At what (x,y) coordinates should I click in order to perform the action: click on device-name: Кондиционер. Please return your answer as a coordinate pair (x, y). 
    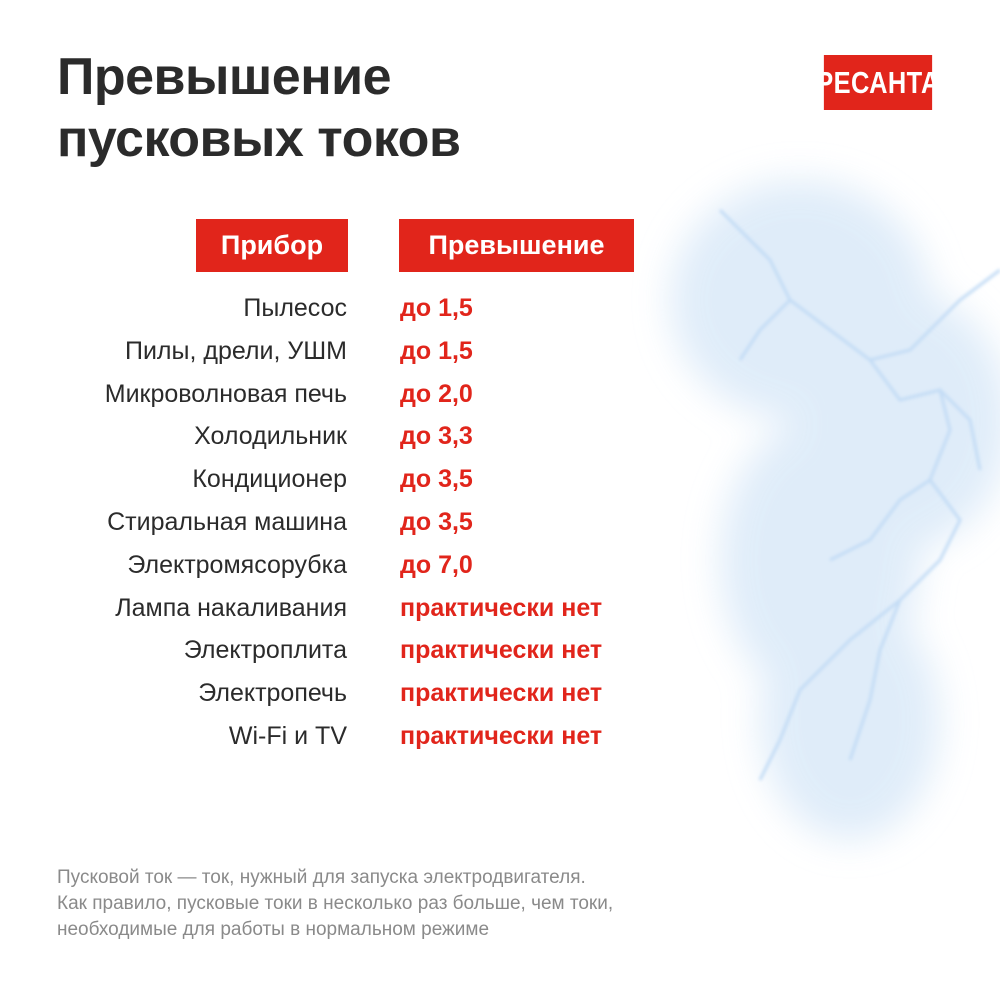
    Looking at the image, I should click on (269, 479).